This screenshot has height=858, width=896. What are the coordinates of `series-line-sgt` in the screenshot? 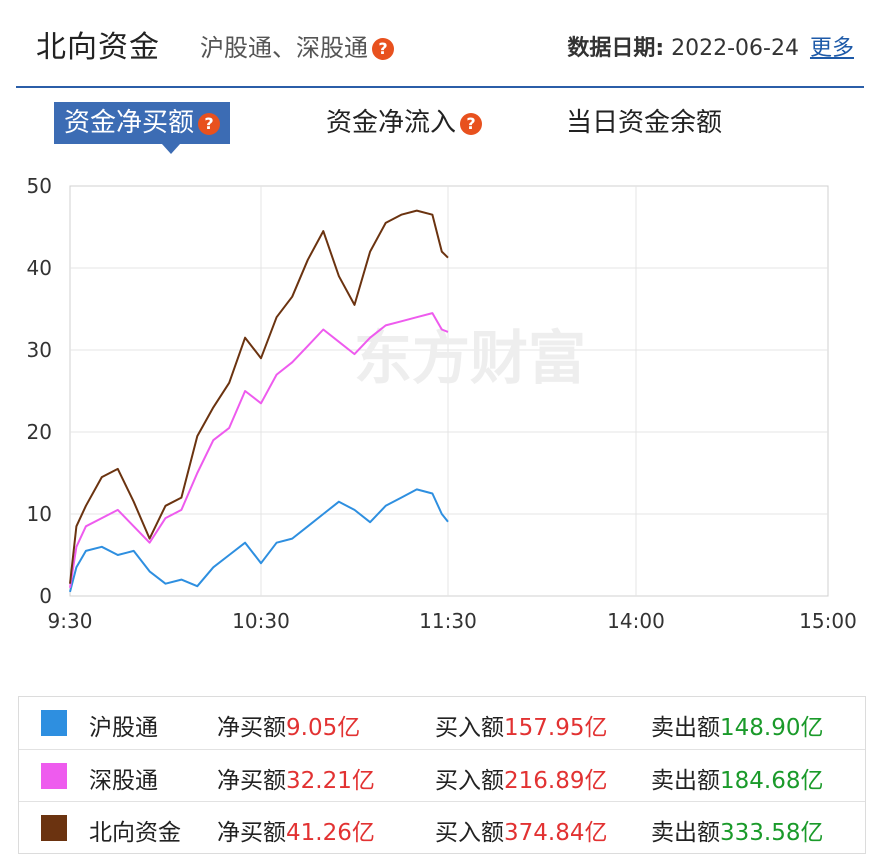 It's located at (259, 450).